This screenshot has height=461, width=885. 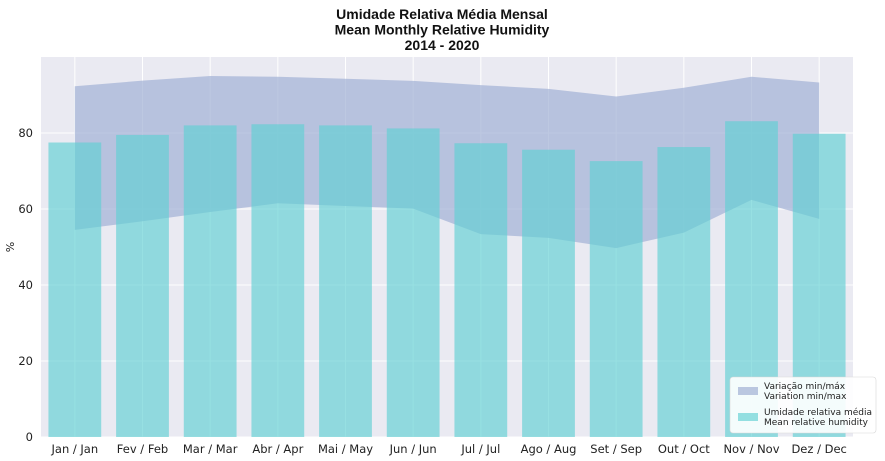 What do you see at coordinates (142, 449) in the screenshot?
I see `x-tick-label: Fev / Feb` at bounding box center [142, 449].